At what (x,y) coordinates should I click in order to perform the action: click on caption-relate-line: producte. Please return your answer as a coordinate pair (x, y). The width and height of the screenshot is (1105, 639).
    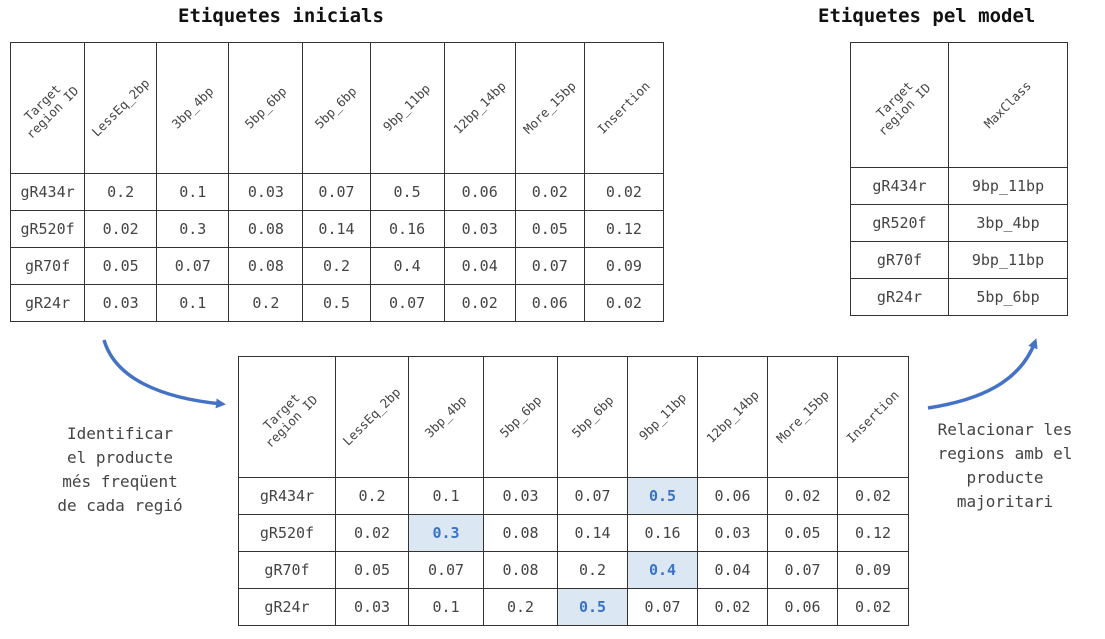
    Looking at the image, I should click on (1005, 477).